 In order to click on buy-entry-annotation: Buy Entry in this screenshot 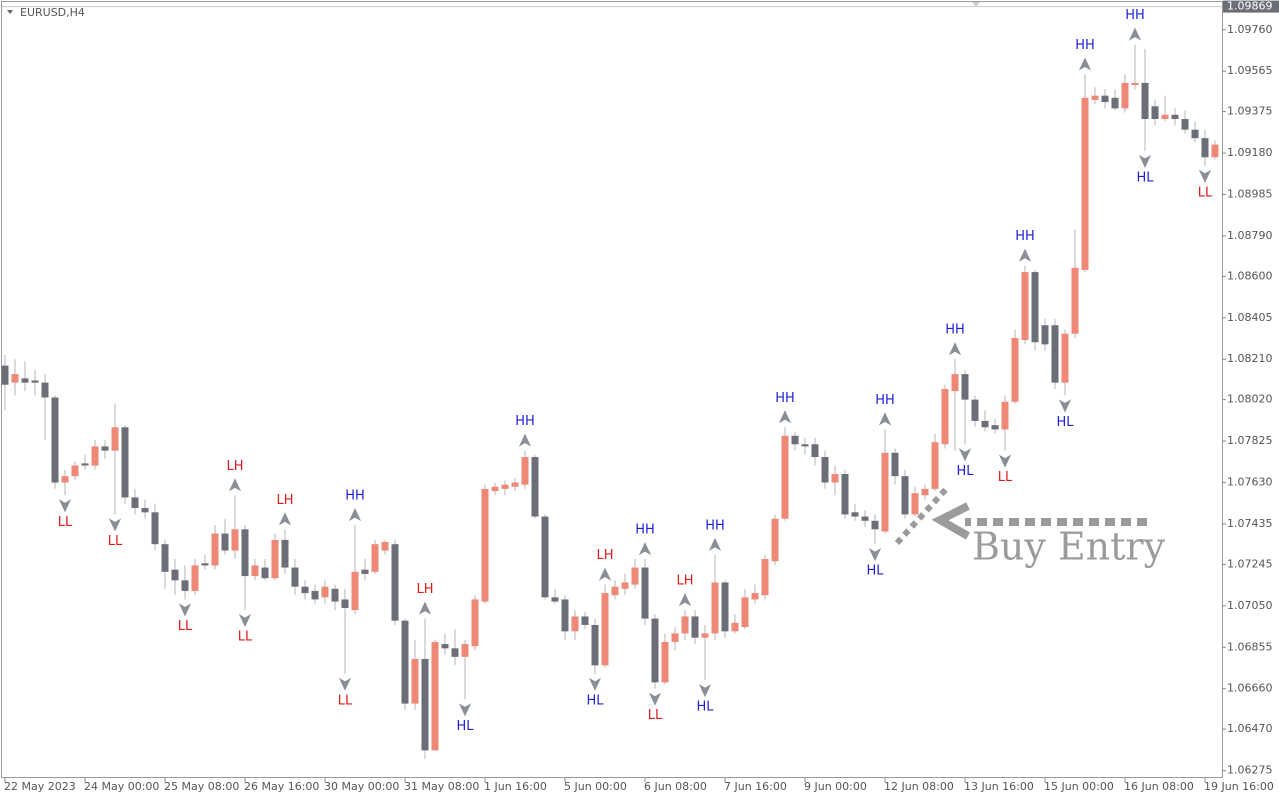, I will do `click(1030, 526)`.